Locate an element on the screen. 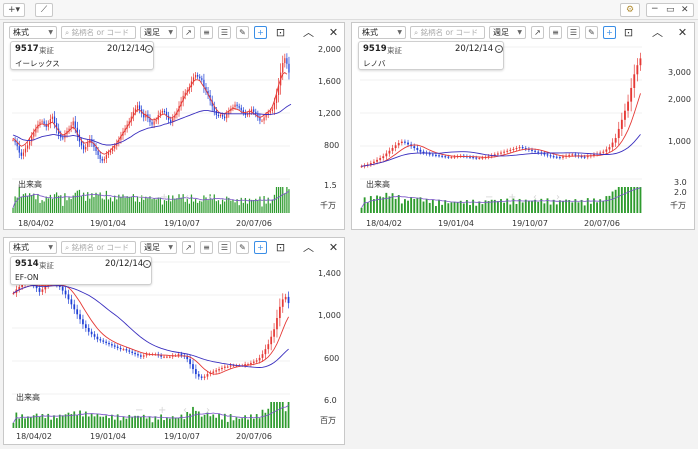 Image resolution: width=698 pixels, height=449 pixels. maximize-icon: ▭ is located at coordinates (670, 10).